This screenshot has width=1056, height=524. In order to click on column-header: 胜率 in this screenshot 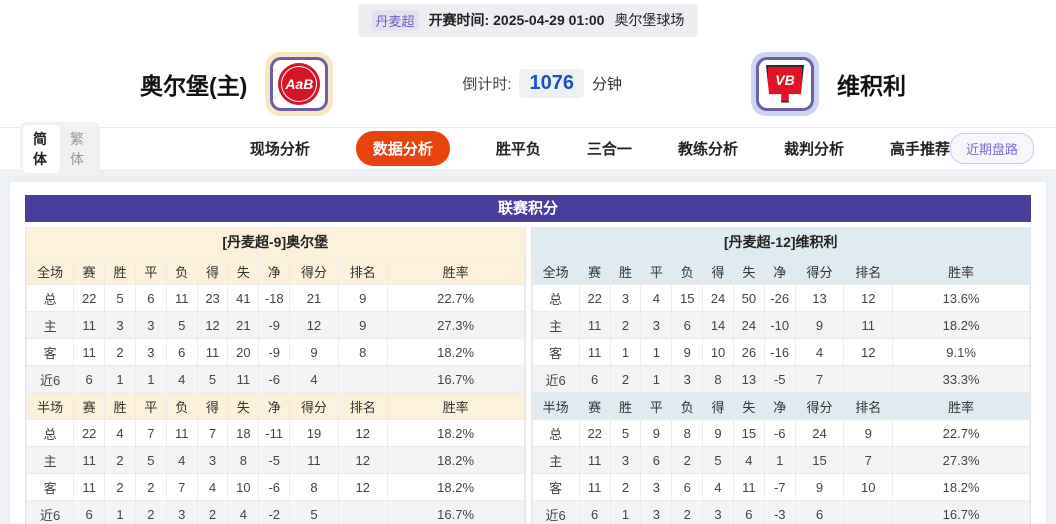, I will do `click(961, 271)`.